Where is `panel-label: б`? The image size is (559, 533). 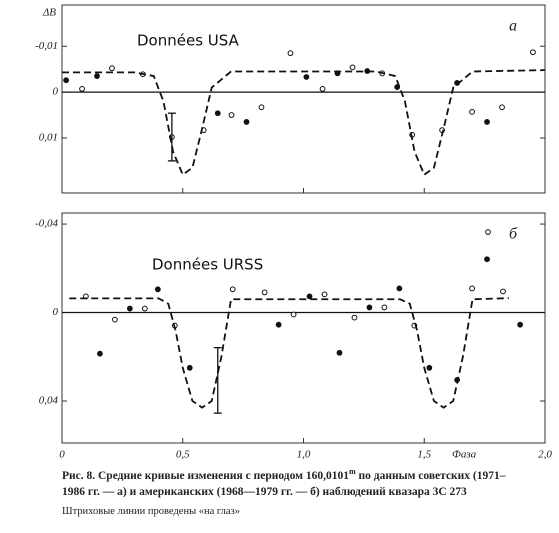
panel-label: б is located at coordinates (513, 234).